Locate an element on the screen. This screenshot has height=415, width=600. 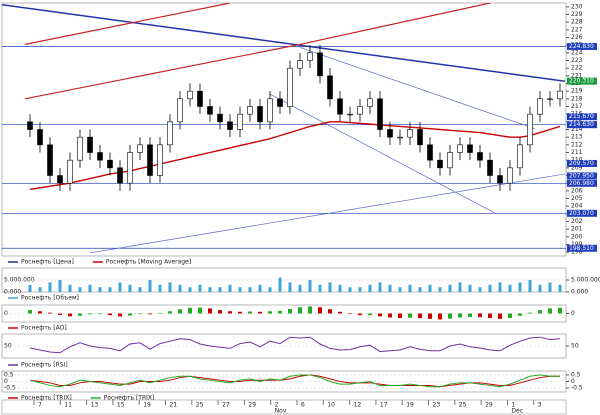
y-tick-label: 0 is located at coordinates (573, 313).